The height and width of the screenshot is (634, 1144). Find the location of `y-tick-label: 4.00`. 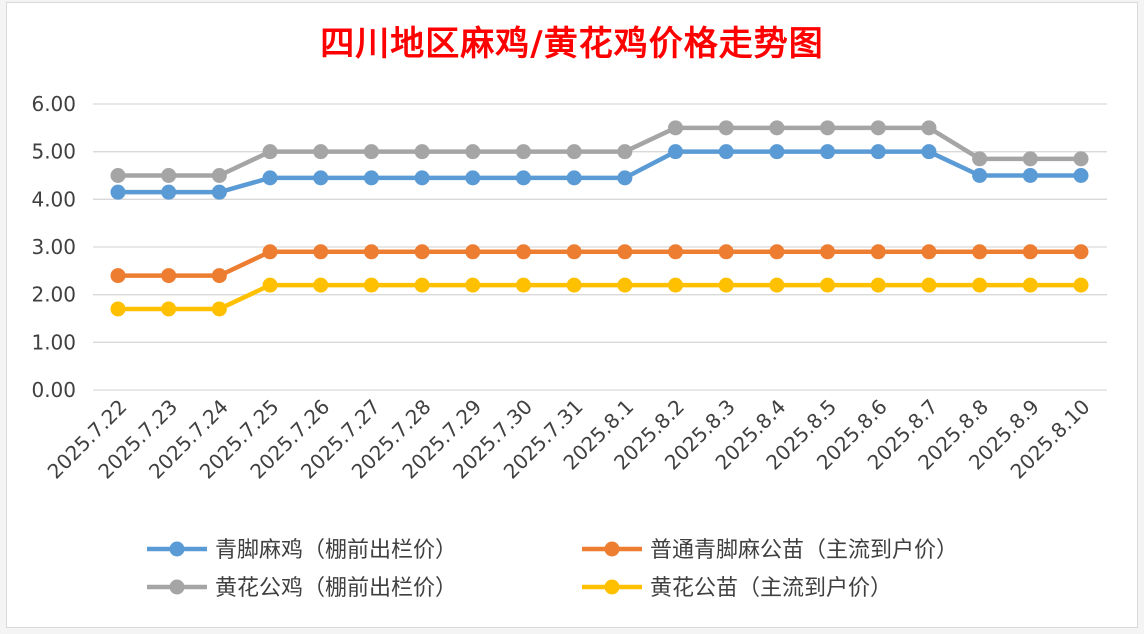

y-tick-label: 4.00 is located at coordinates (53, 199).